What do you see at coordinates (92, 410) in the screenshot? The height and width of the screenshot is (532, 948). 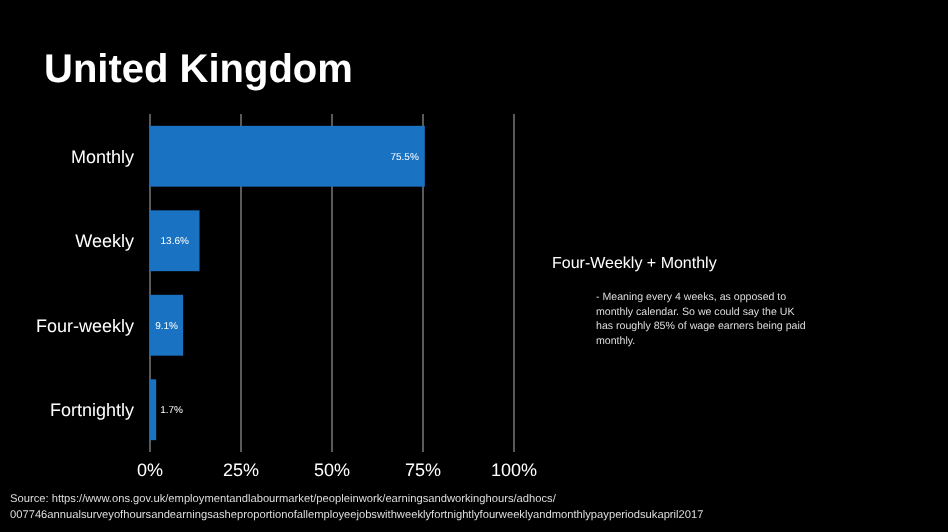 I see `y-tick-label: Fortnightly` at bounding box center [92, 410].